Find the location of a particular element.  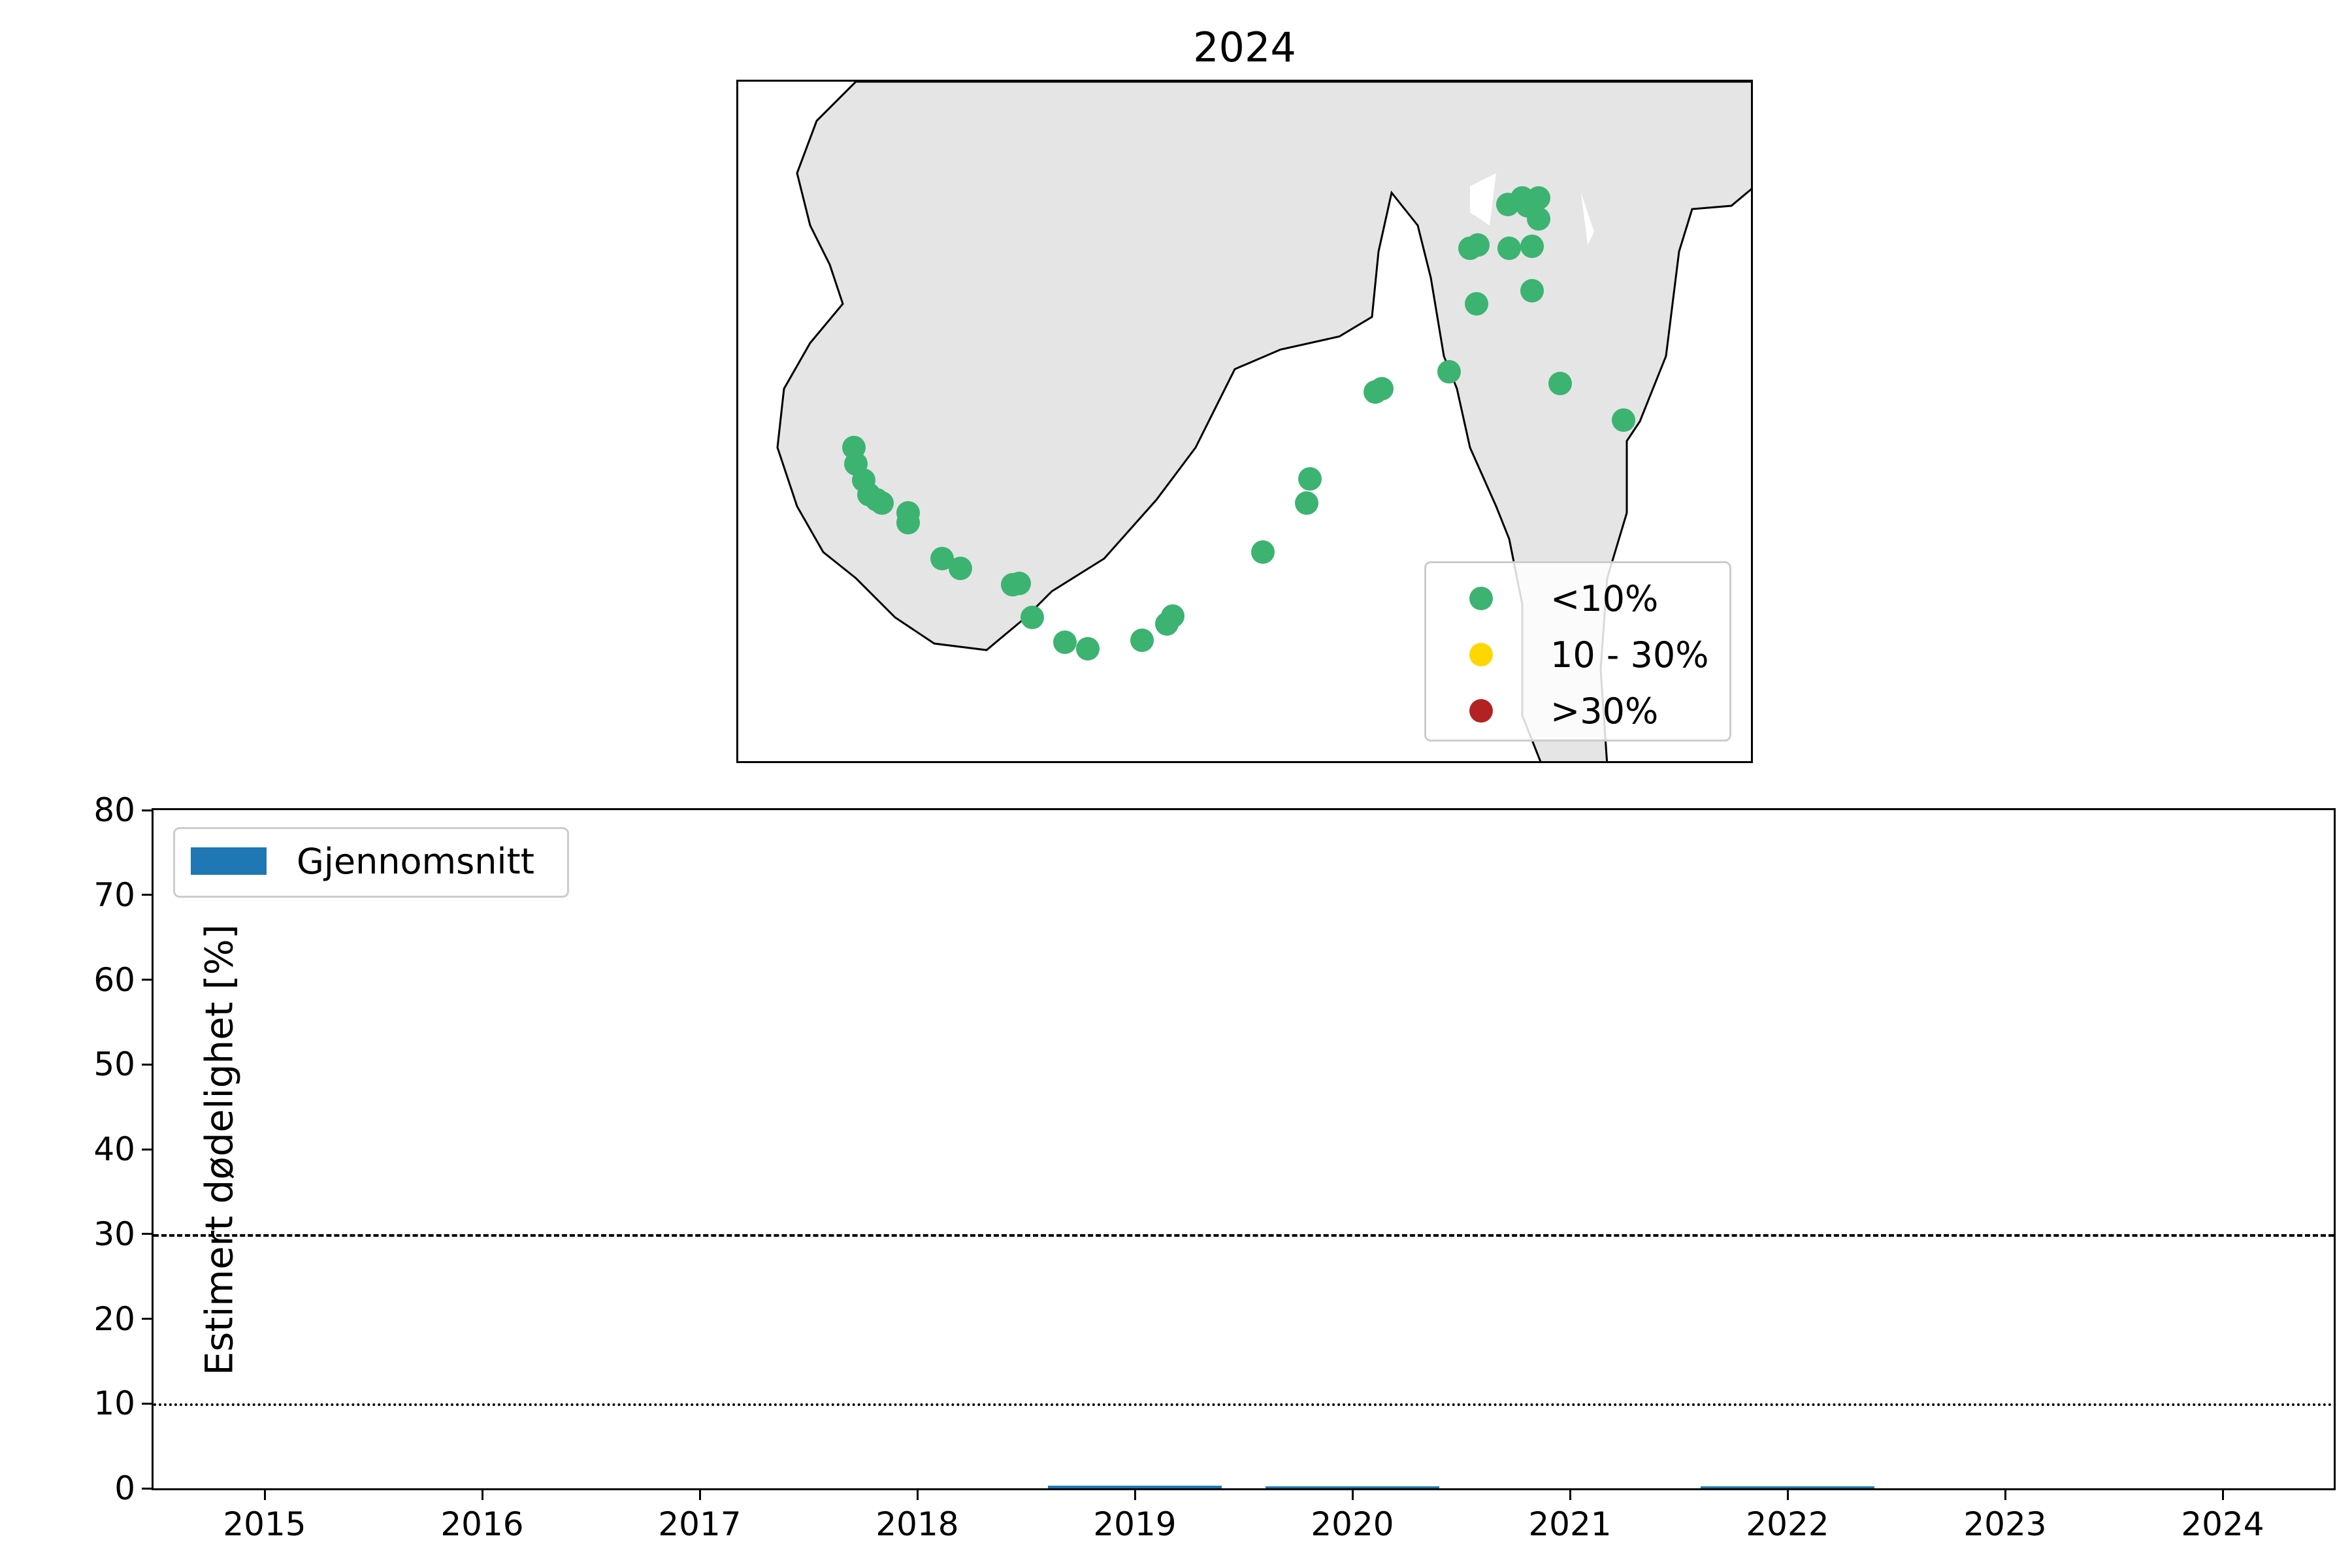

y-tick-label: 40 is located at coordinates (114, 1149).